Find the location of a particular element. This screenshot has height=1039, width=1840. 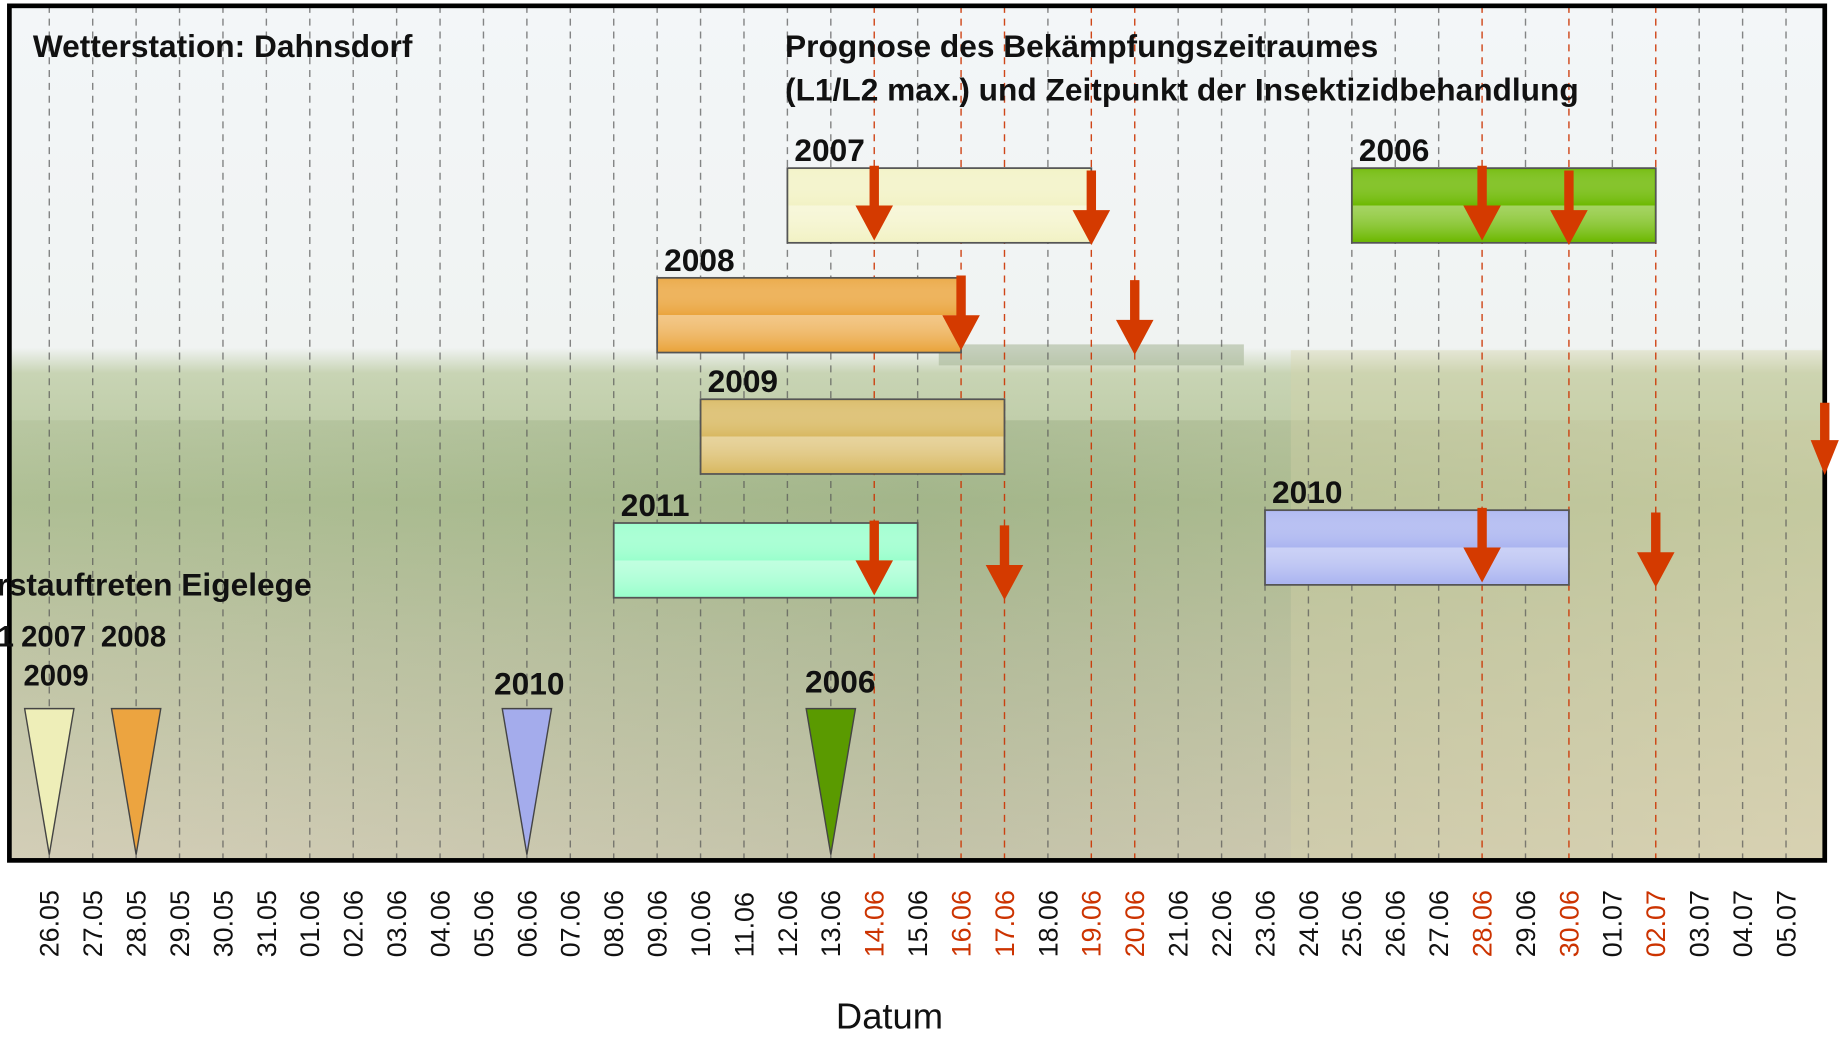

x-tick-label: 25.06 is located at coordinates (1352, 923).